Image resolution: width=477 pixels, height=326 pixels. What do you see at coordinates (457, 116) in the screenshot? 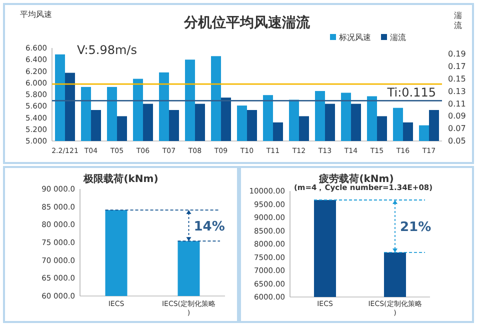
I see `y2-tick-label: 0.09` at bounding box center [457, 116].